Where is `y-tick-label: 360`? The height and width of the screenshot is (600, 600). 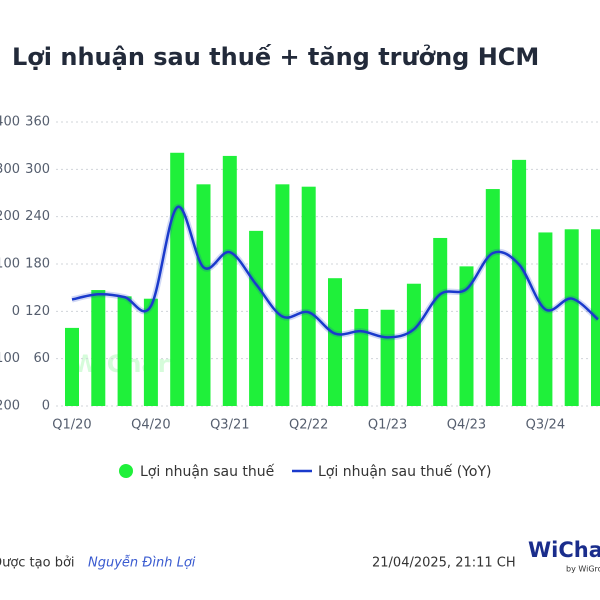
y-tick-label: 360 is located at coordinates (37, 122).